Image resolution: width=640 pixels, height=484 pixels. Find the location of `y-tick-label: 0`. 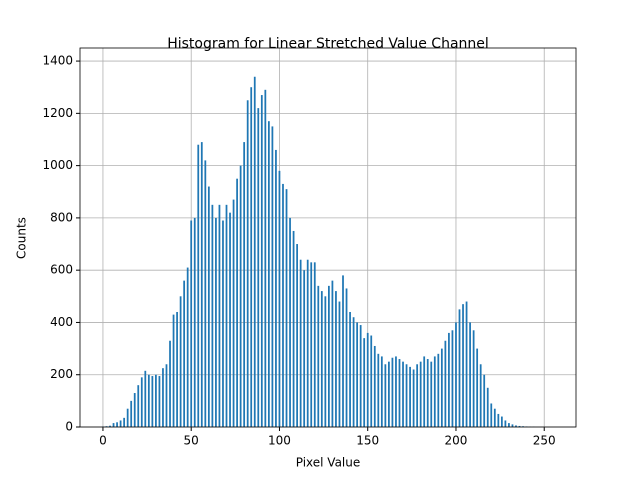

y-tick-label: 0 is located at coordinates (69, 427).